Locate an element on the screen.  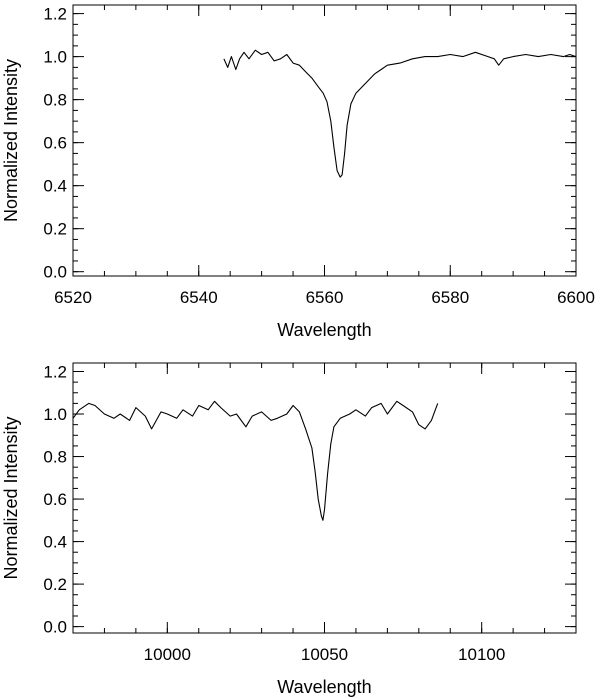
x-tick-label: 6600 is located at coordinates (576, 297).